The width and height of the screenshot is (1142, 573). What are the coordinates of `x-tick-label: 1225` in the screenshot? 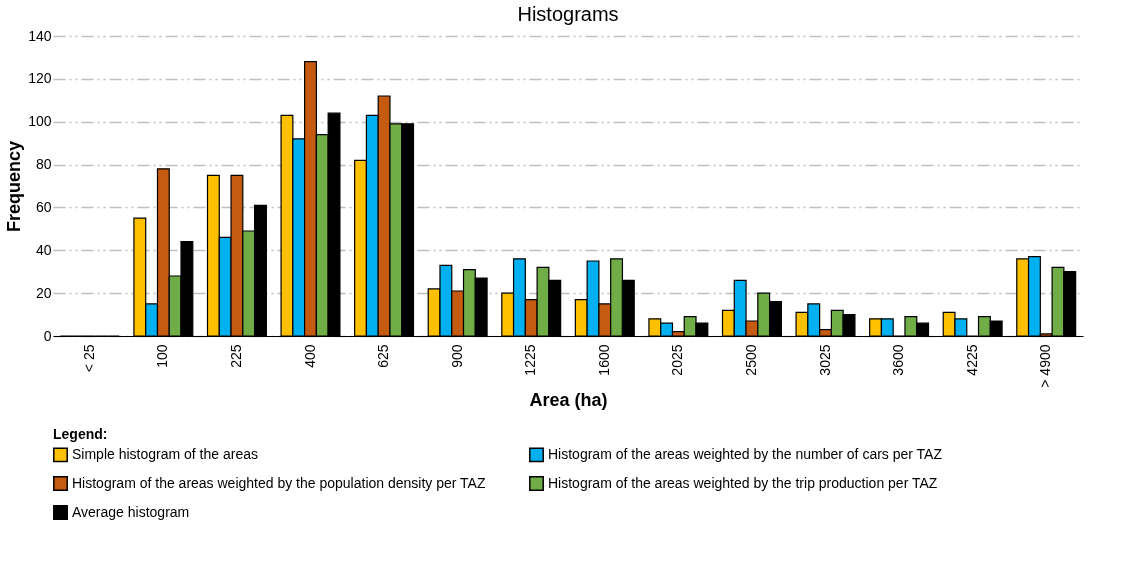 It's located at (530, 360).